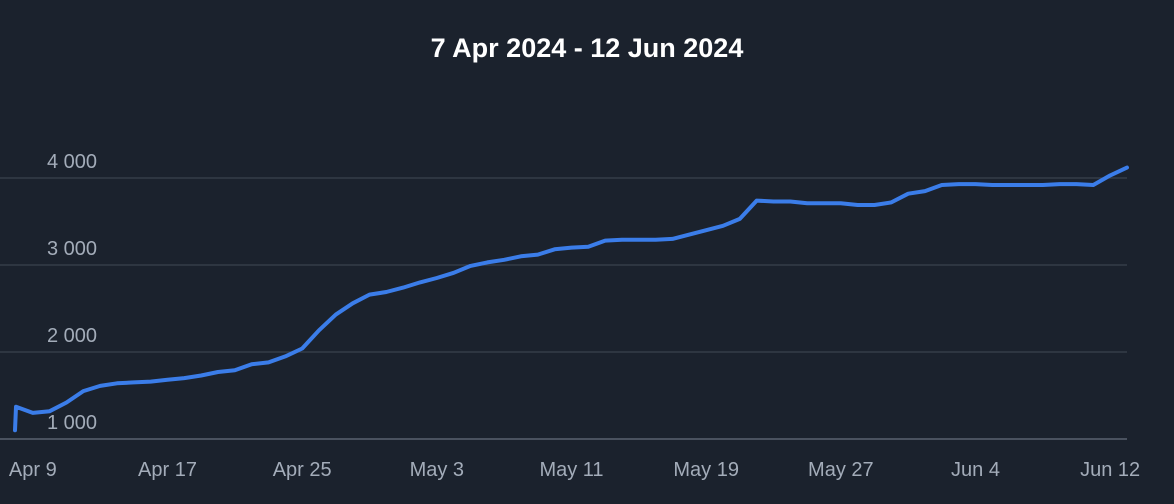  I want to click on x-tick-label: Apr 17, so click(167, 470).